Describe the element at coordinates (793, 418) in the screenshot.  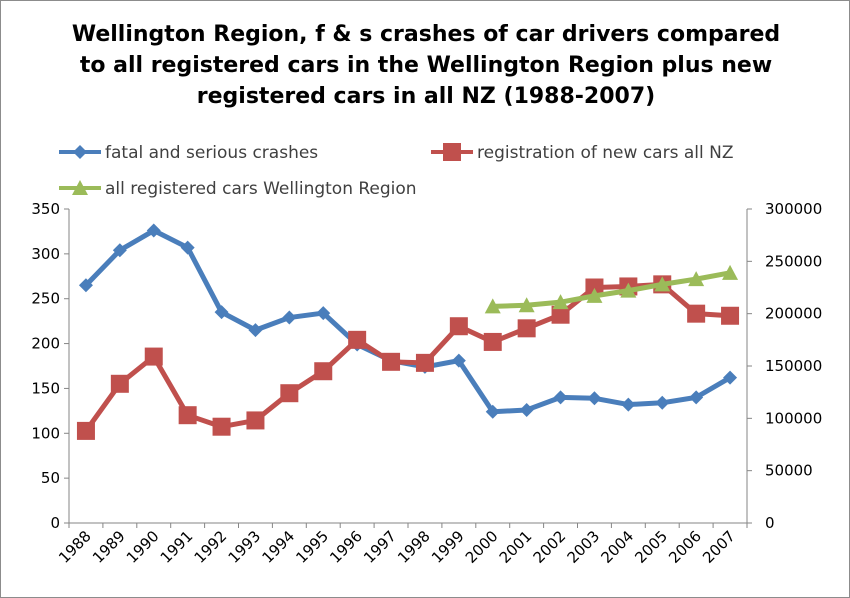
I see `y-right-tick-label: 100000` at that location.